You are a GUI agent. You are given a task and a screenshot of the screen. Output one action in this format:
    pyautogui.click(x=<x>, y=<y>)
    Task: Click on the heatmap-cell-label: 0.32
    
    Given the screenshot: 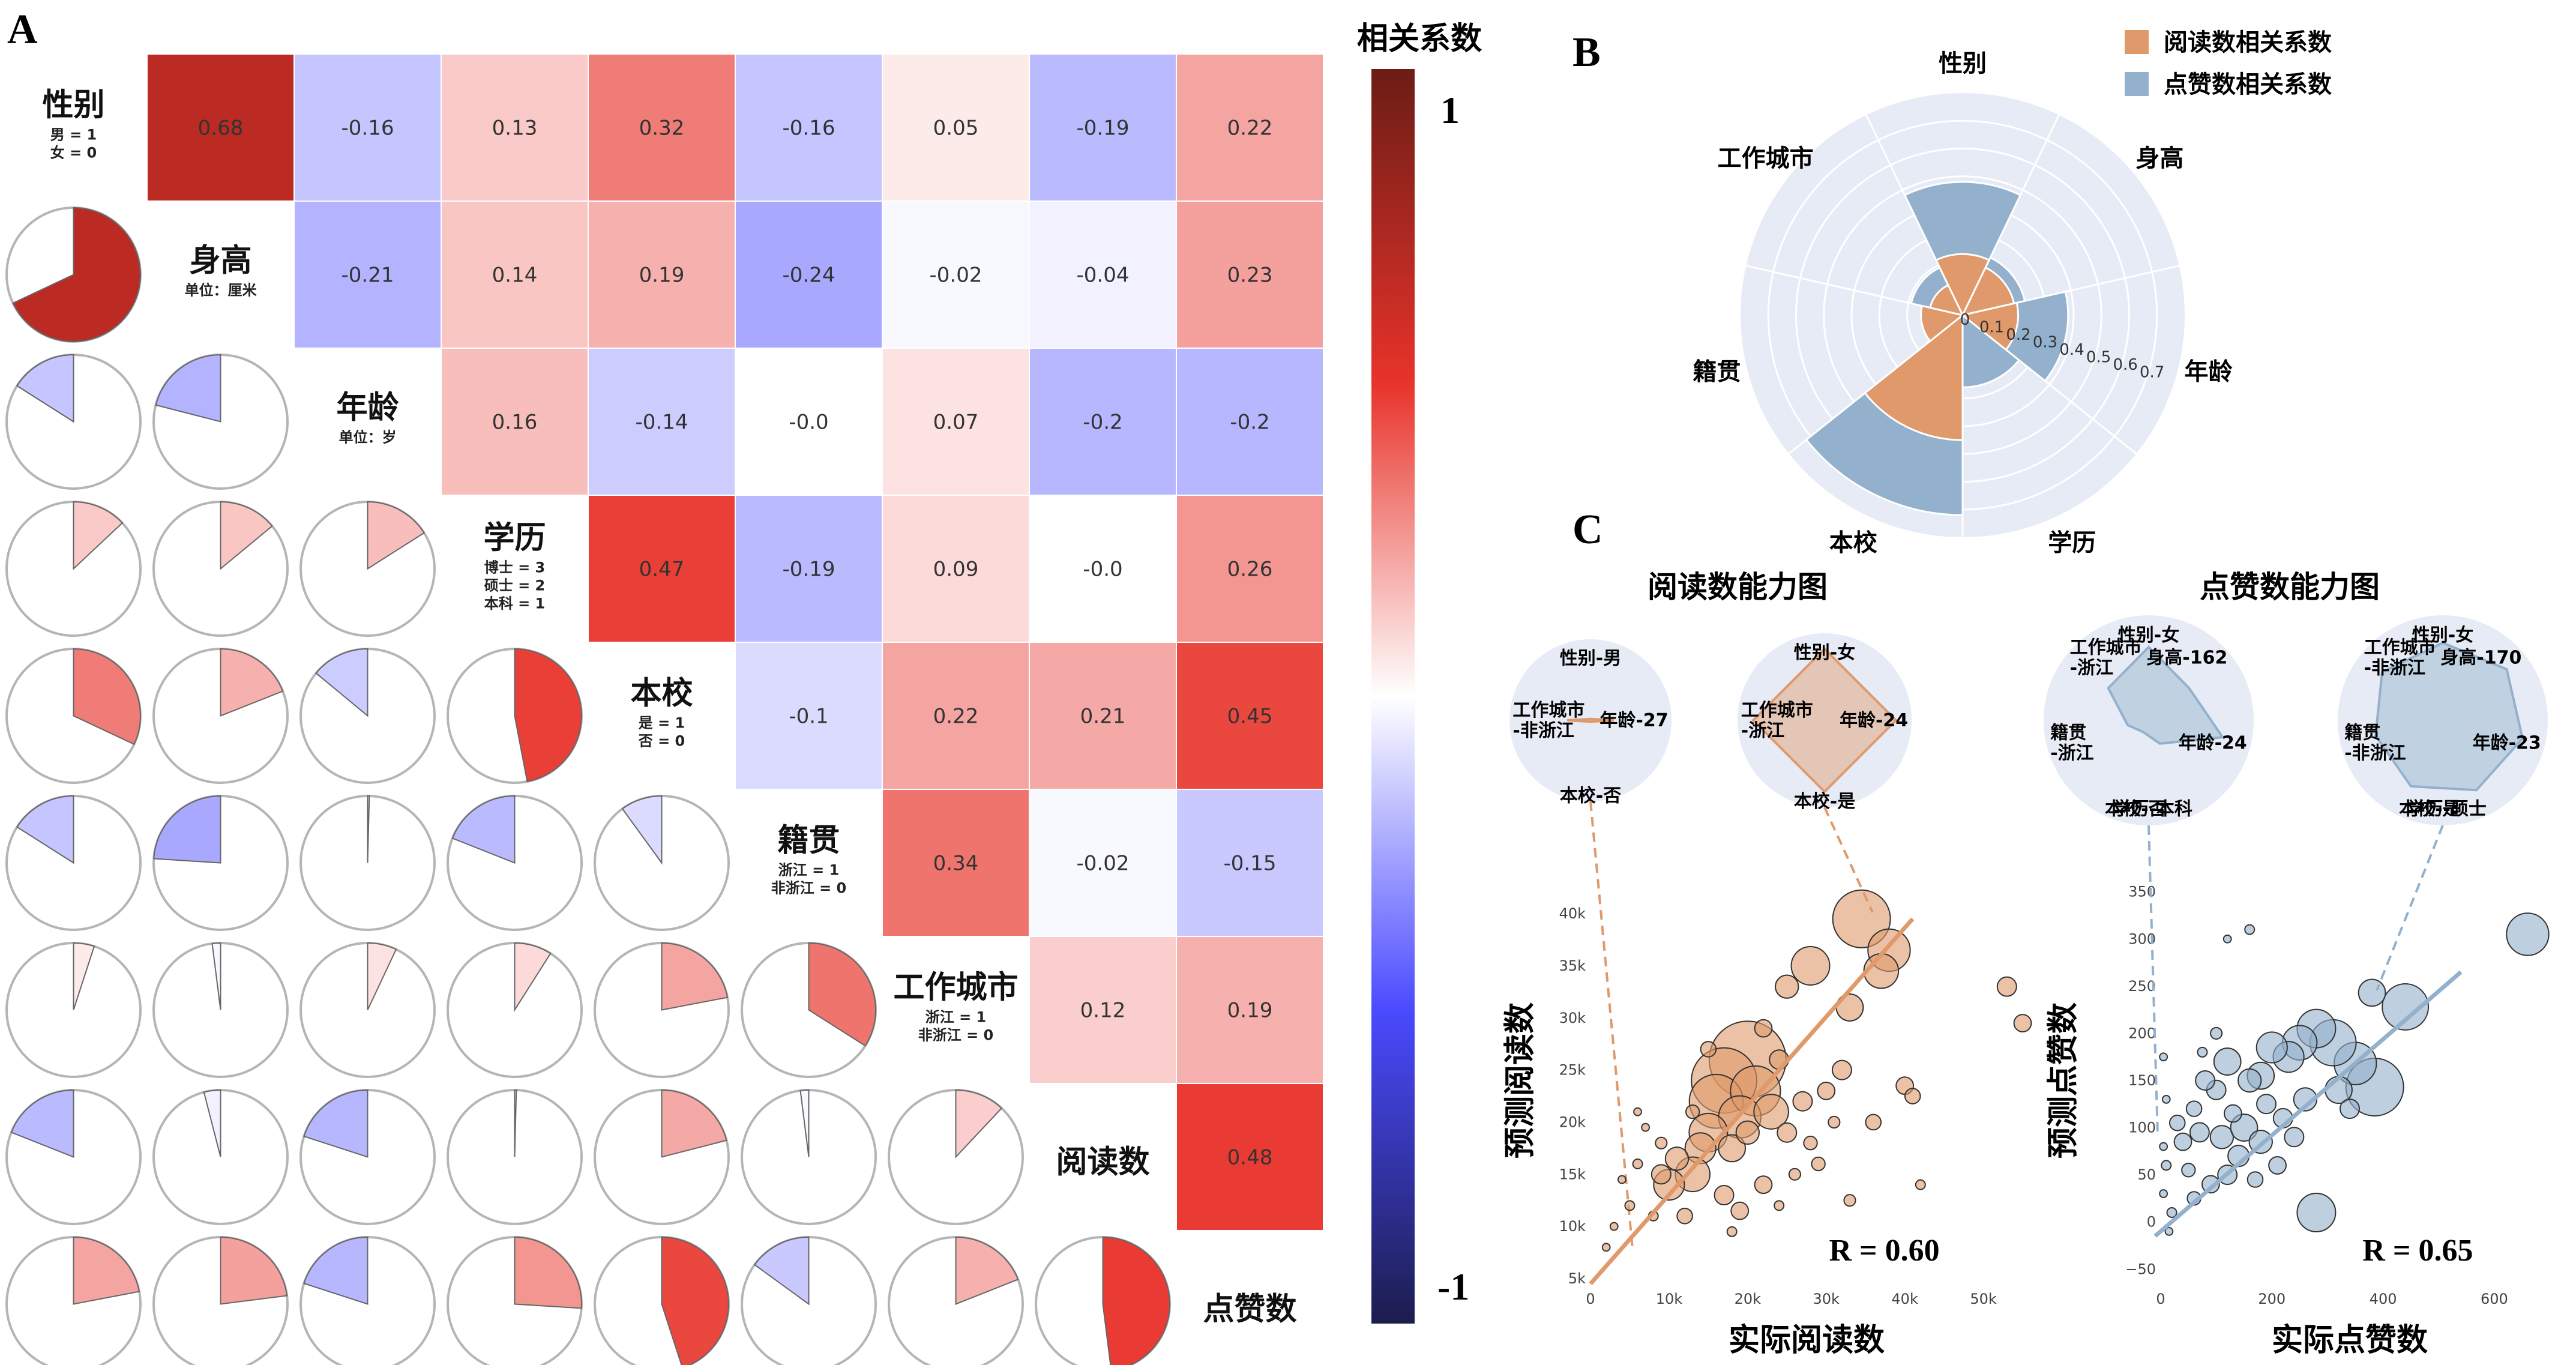 What is the action you would take?
    pyautogui.click(x=662, y=128)
    